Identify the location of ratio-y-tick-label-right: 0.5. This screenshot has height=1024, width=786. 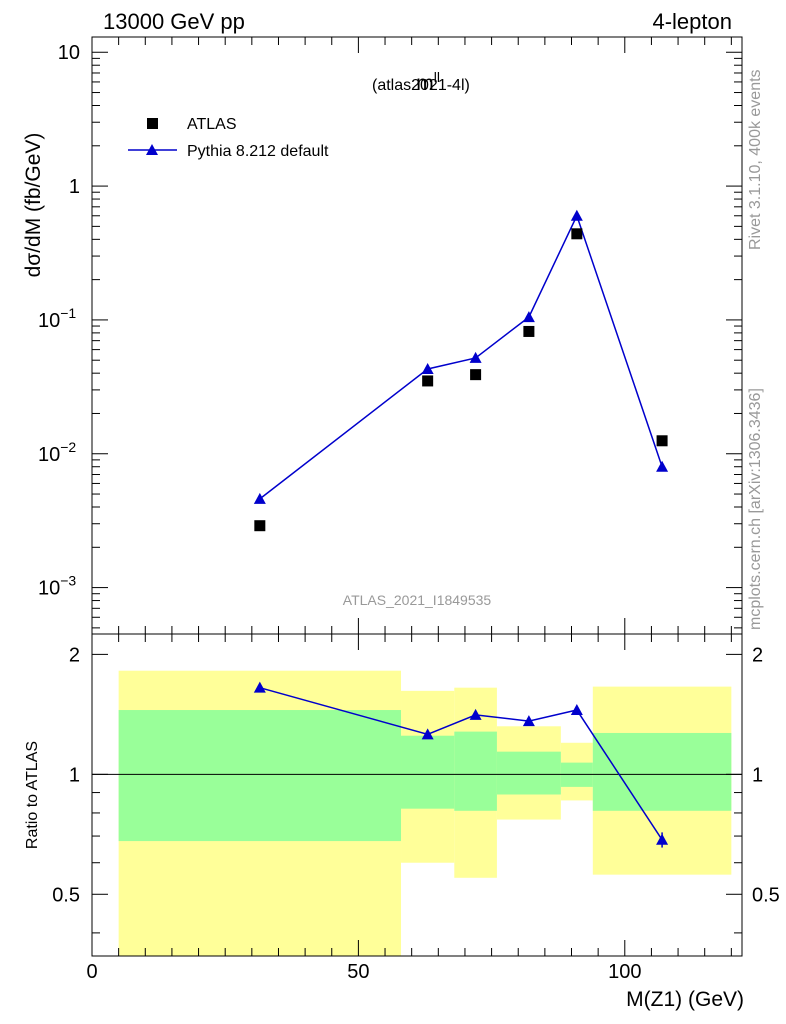
(766, 895).